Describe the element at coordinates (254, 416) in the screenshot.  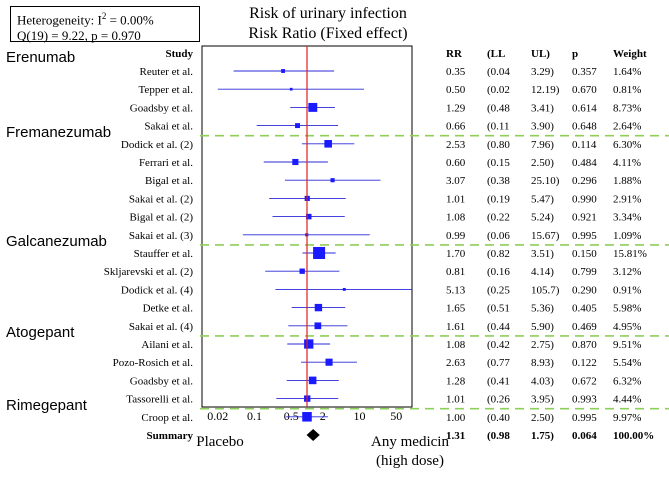
I see `x-tick-label: 0.1` at that location.